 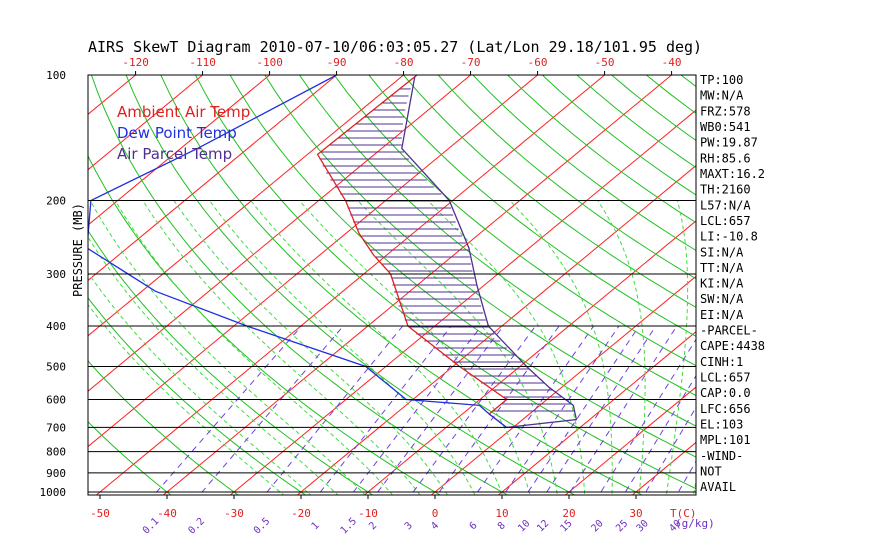 I want to click on pressure-tick-label: 800, so click(x=56, y=452).